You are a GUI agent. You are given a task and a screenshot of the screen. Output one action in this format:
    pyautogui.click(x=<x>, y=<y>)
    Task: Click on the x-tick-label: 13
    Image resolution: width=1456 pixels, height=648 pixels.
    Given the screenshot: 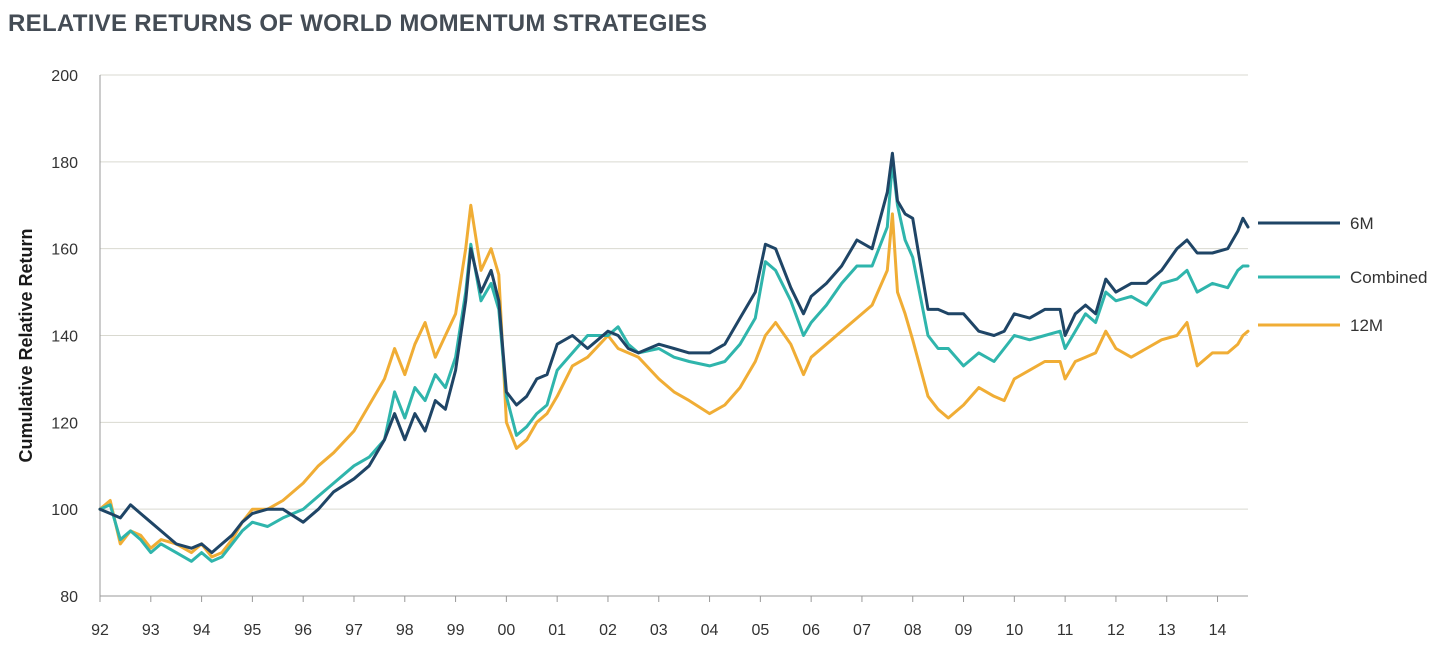 What is the action you would take?
    pyautogui.click(x=1167, y=630)
    